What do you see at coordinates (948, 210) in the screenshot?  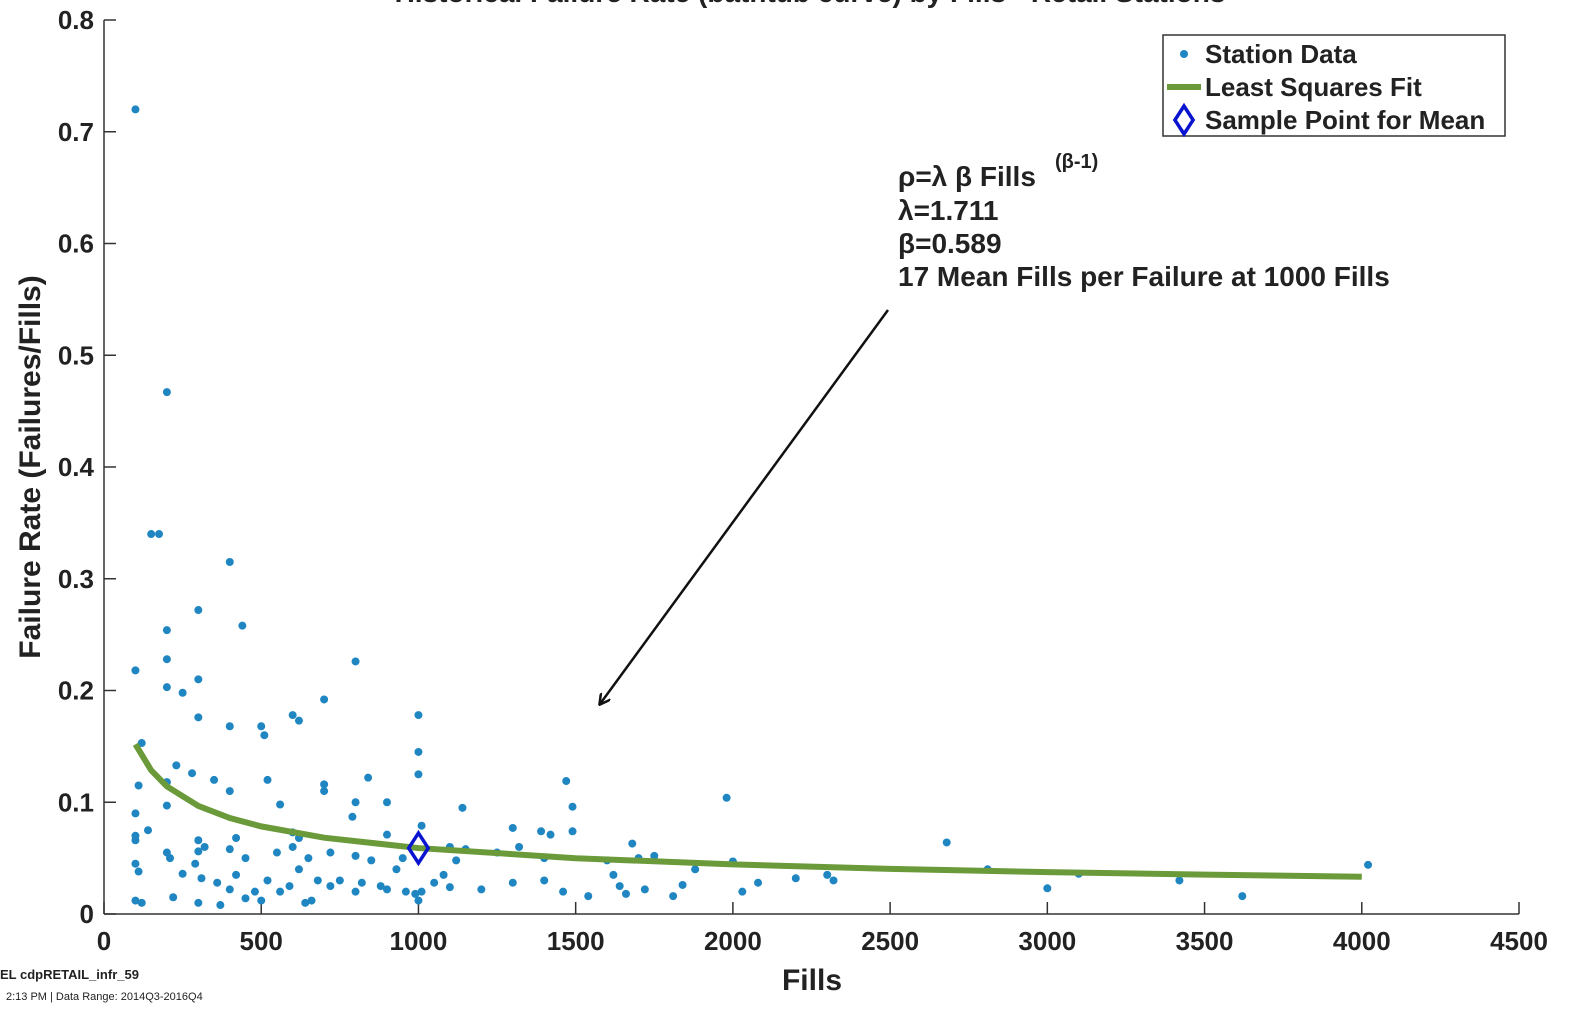 I see `annotation-line: λ=1.711` at bounding box center [948, 210].